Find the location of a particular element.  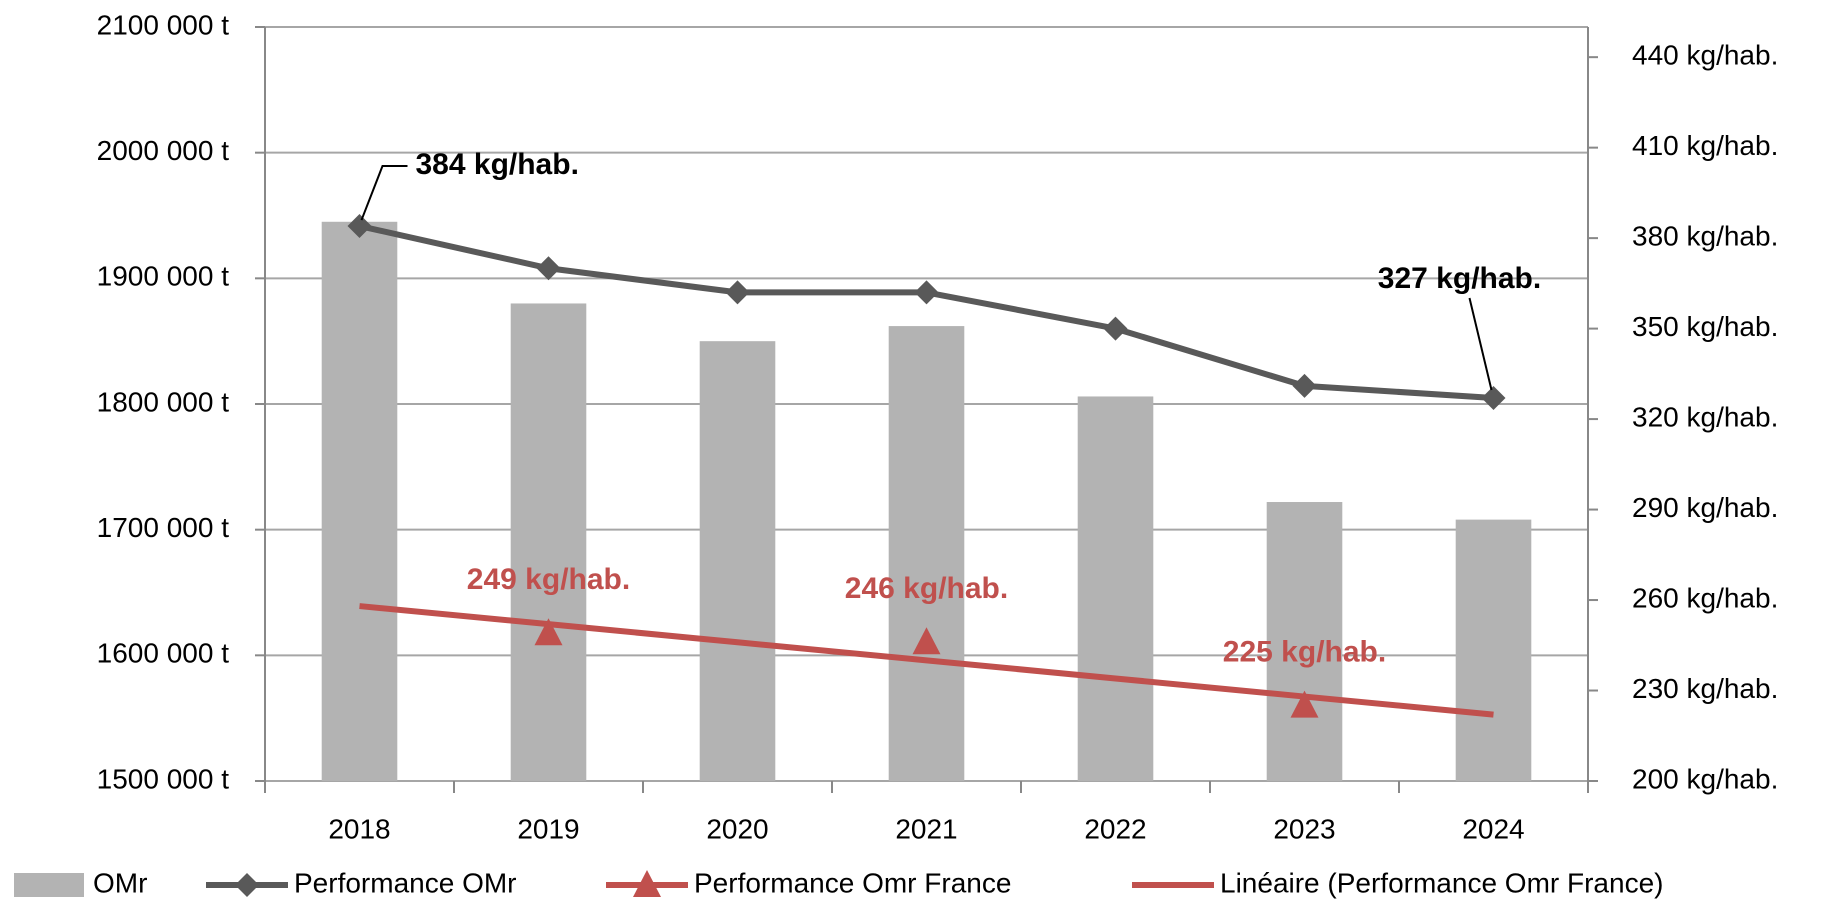

x-tick-label: 2018 is located at coordinates (359, 828).